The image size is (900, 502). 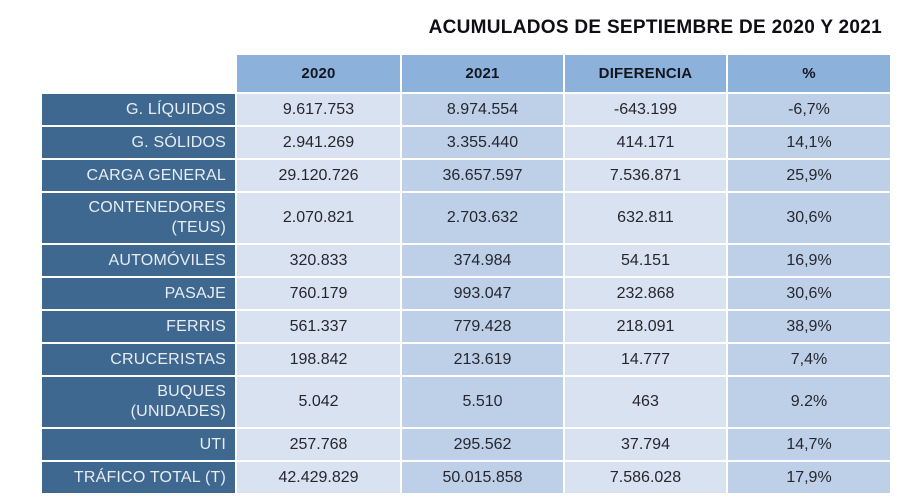 What do you see at coordinates (645, 359) in the screenshot?
I see `data-cell: 14.777` at bounding box center [645, 359].